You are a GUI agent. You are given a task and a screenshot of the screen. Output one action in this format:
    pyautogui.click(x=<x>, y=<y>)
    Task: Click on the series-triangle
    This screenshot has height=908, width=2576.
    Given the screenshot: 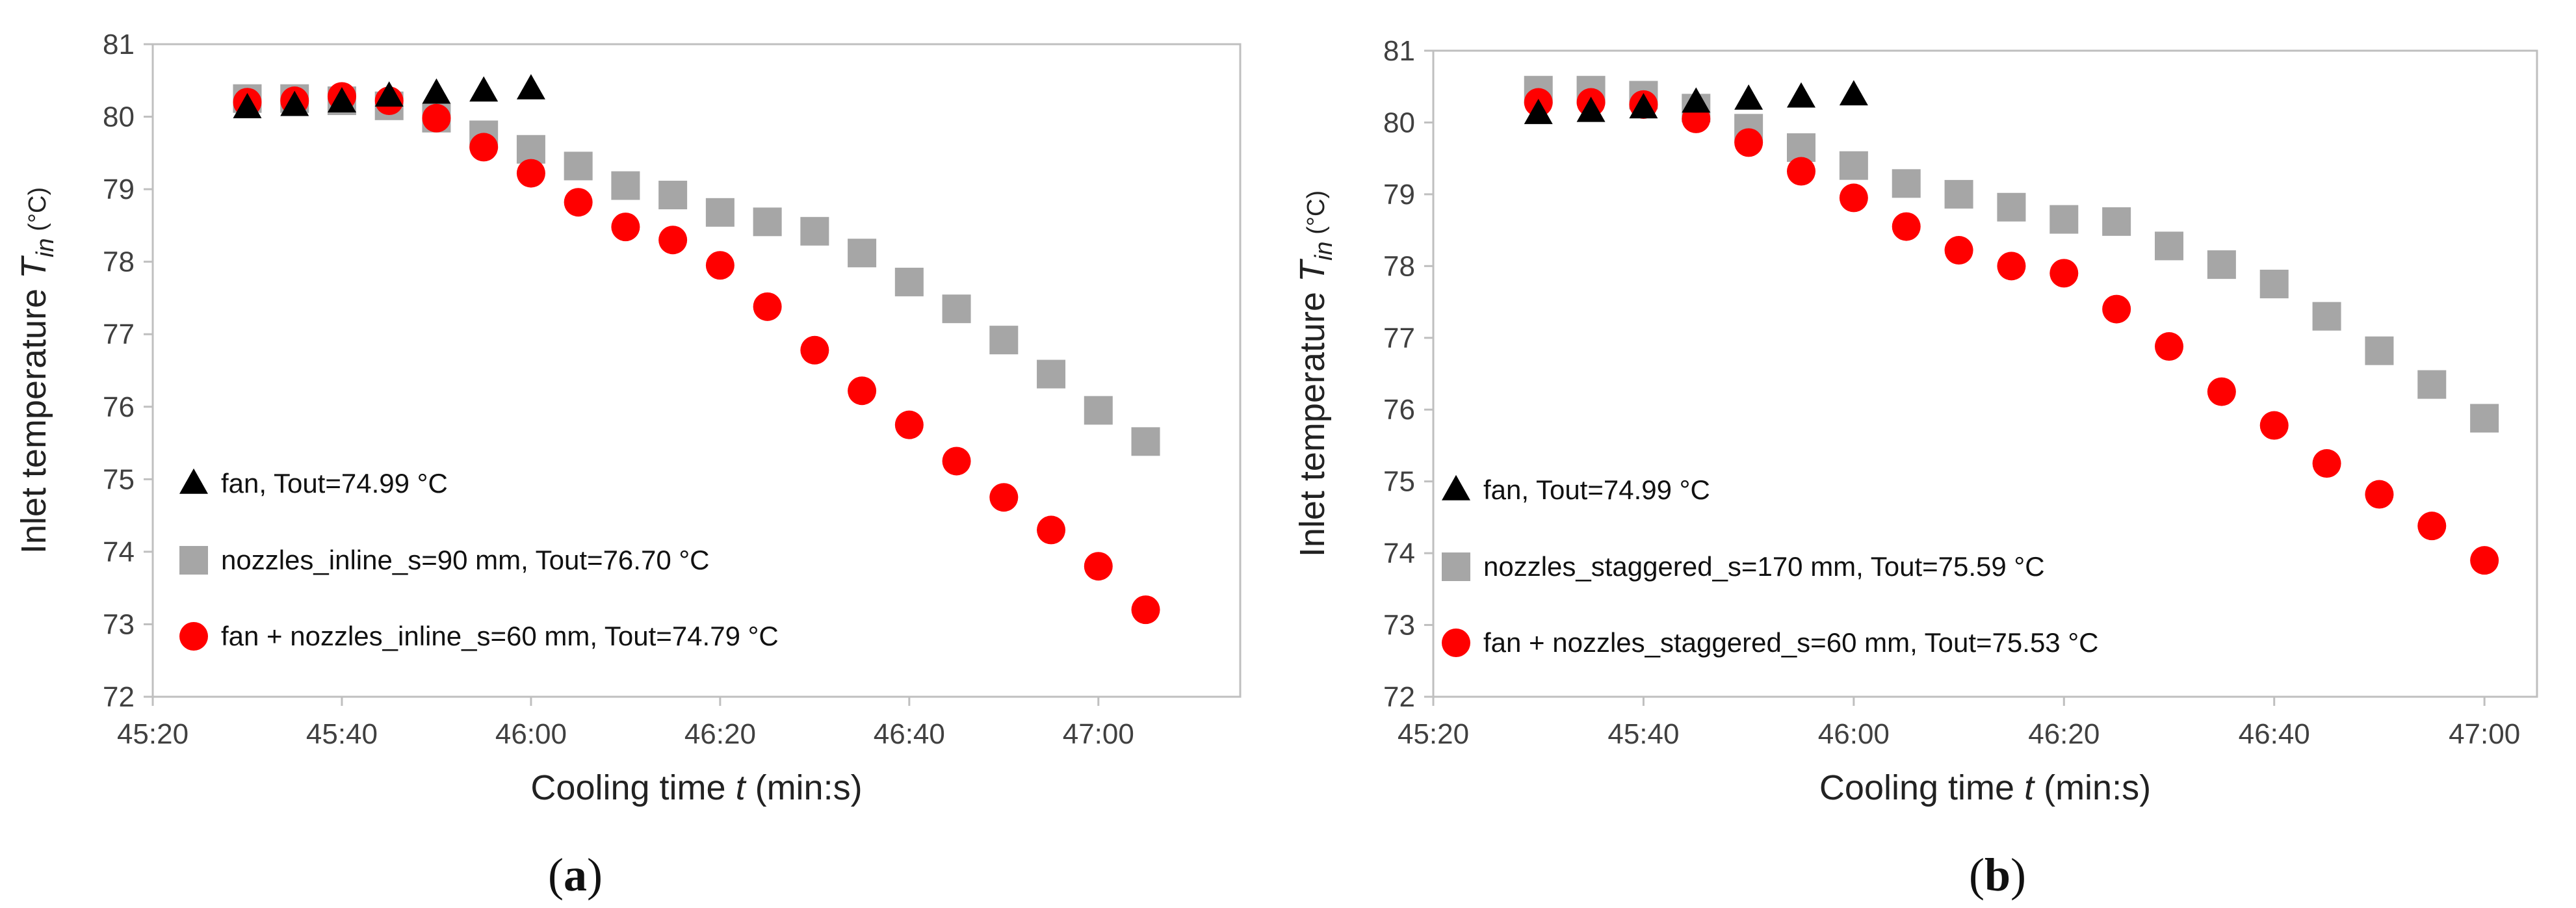 What is the action you would take?
    pyautogui.click(x=1696, y=102)
    